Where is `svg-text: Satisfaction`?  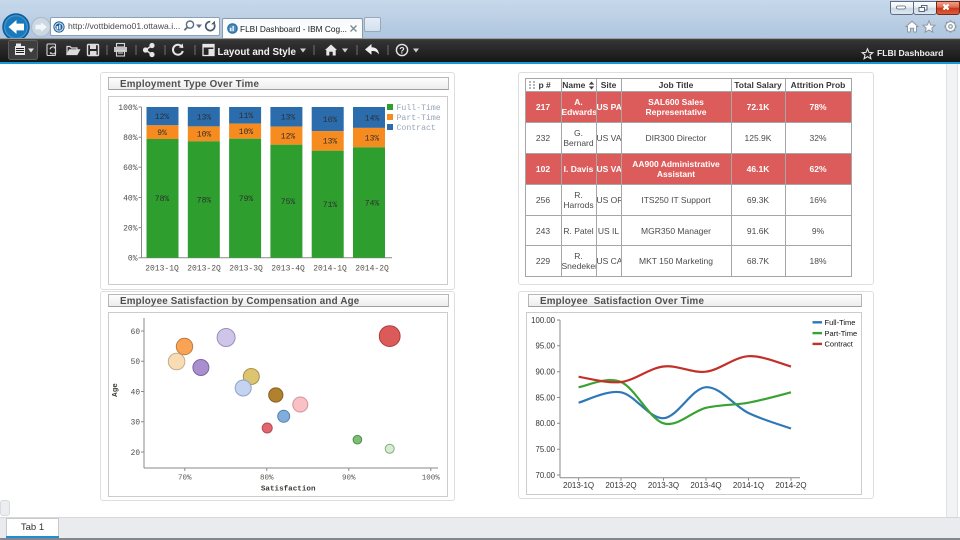 svg-text: Satisfaction is located at coordinates (288, 490).